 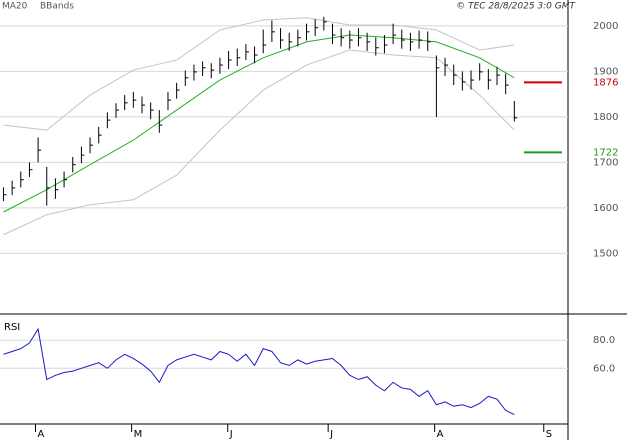 What do you see at coordinates (605, 208) in the screenshot?
I see `y-tick-label: 1600` at bounding box center [605, 208].